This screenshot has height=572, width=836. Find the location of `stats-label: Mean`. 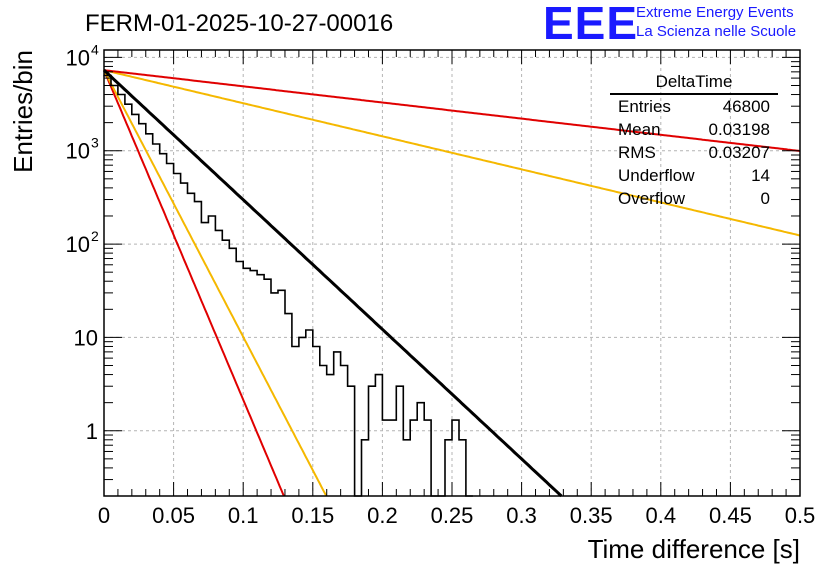

stats-label: Mean is located at coordinates (639, 129).